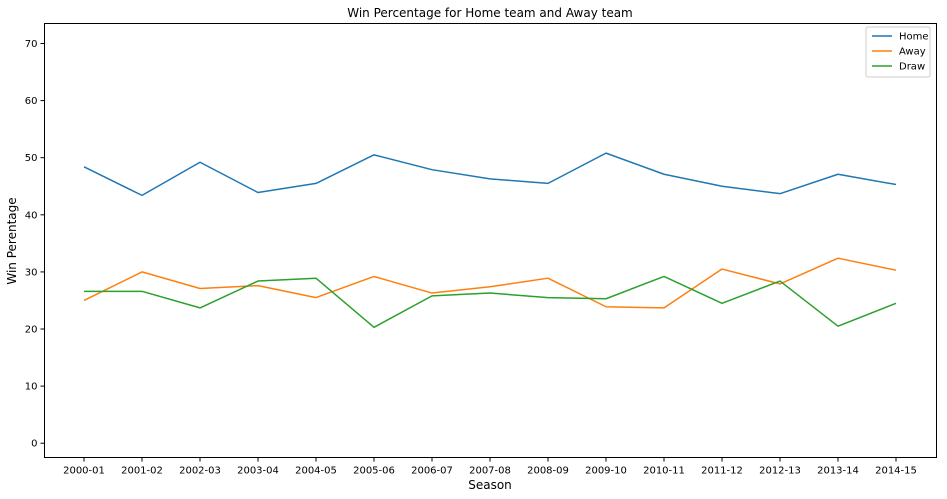 This screenshot has height=499, width=947. Describe the element at coordinates (912, 67) in the screenshot. I see `legend-label-draw: Draw` at that location.